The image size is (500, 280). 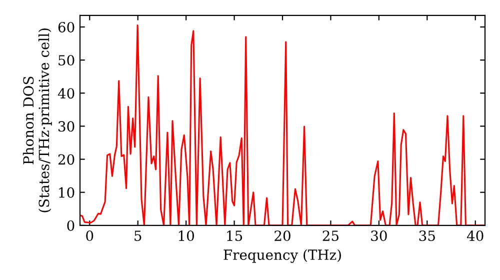 I want to click on x-tick-label: 10, so click(x=186, y=236).